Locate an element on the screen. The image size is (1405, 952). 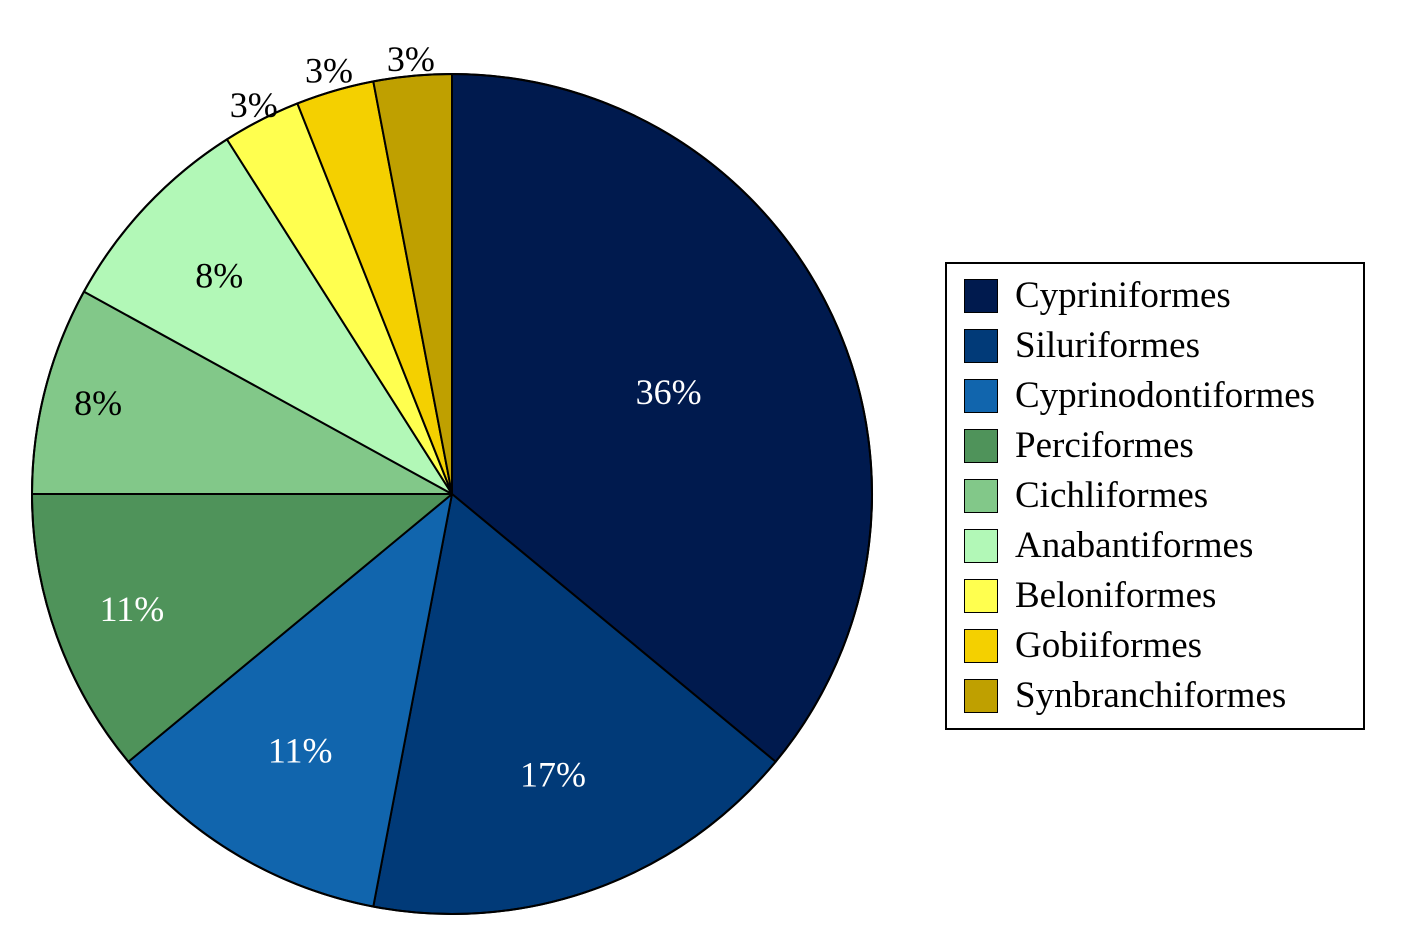
legend-item-perciformes: Perciformes is located at coordinates (1079, 446).